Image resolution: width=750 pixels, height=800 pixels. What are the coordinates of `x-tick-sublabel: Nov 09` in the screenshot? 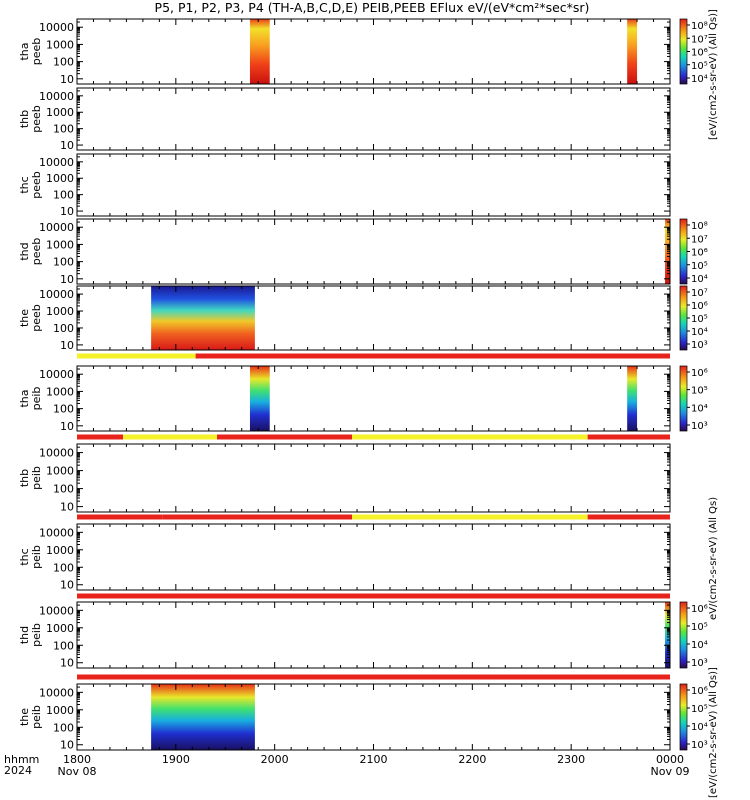 It's located at (670, 771).